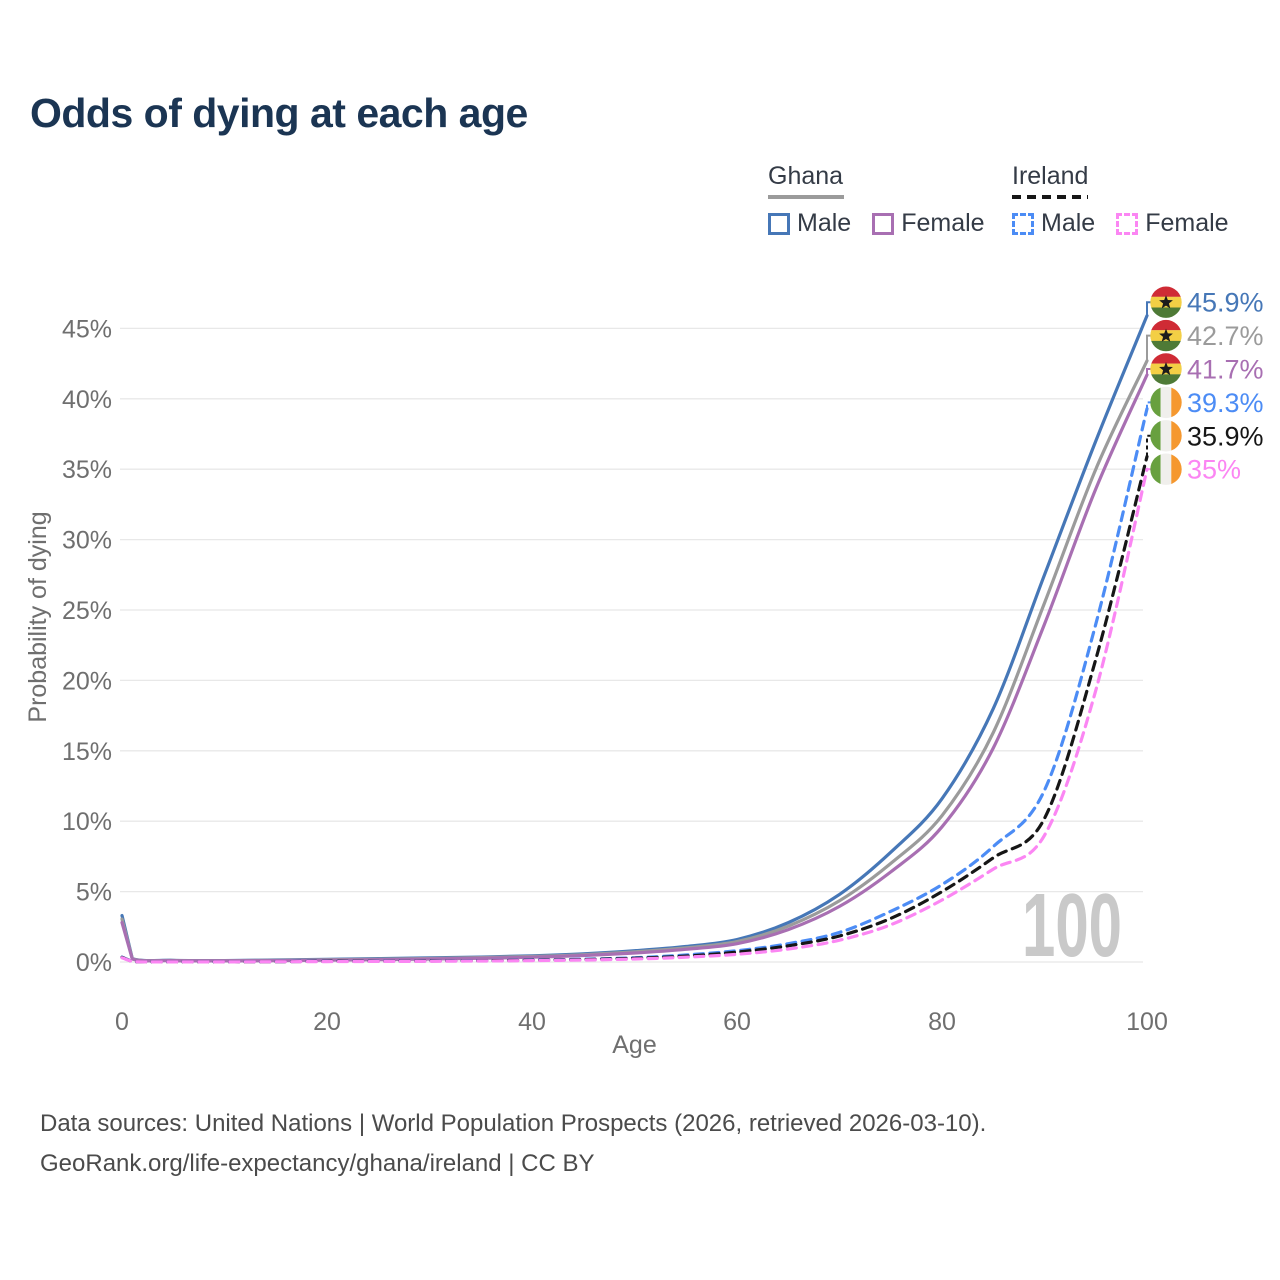  Describe the element at coordinates (94, 893) in the screenshot. I see `y-tick-label: 5%` at that location.